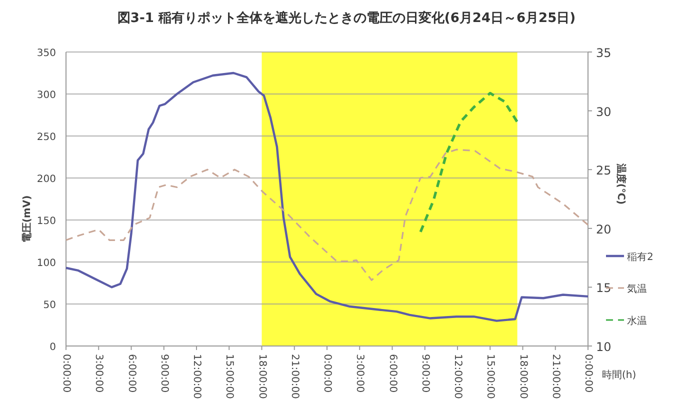  Describe the element at coordinates (46, 137) in the screenshot. I see `y-tick-label: 250` at that location.